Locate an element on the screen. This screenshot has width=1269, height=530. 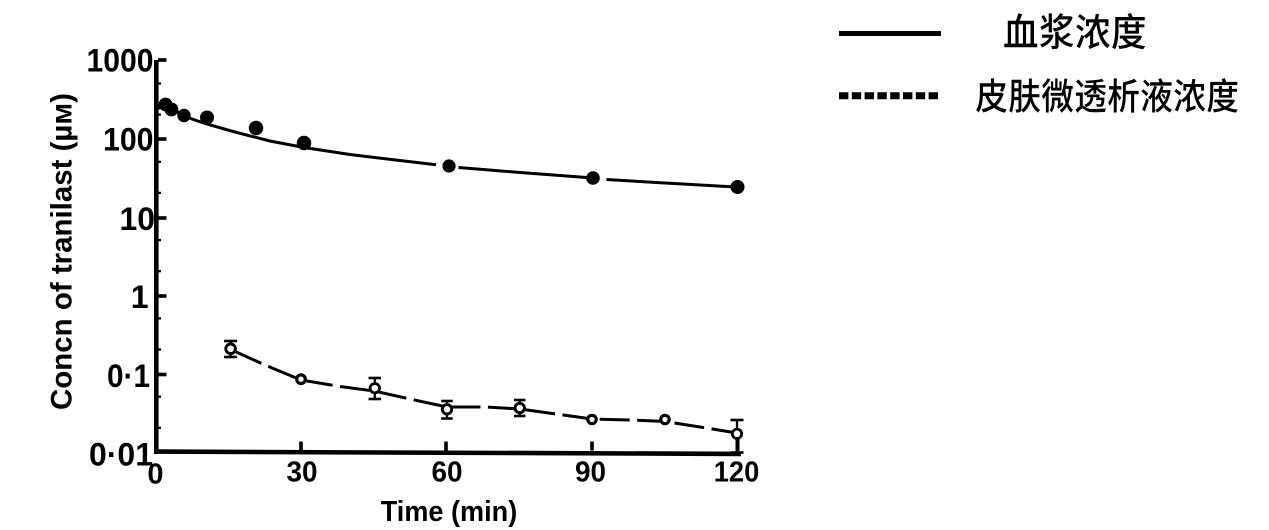
svg-text: Concn of tranilast (µм) is located at coordinates (62, 251).